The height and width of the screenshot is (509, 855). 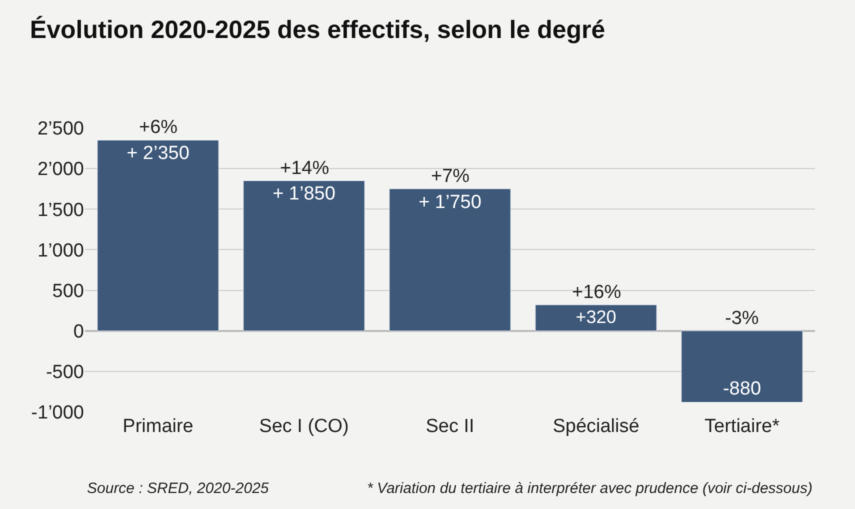 What do you see at coordinates (78, 332) in the screenshot?
I see `y-tick-label: 0` at bounding box center [78, 332].